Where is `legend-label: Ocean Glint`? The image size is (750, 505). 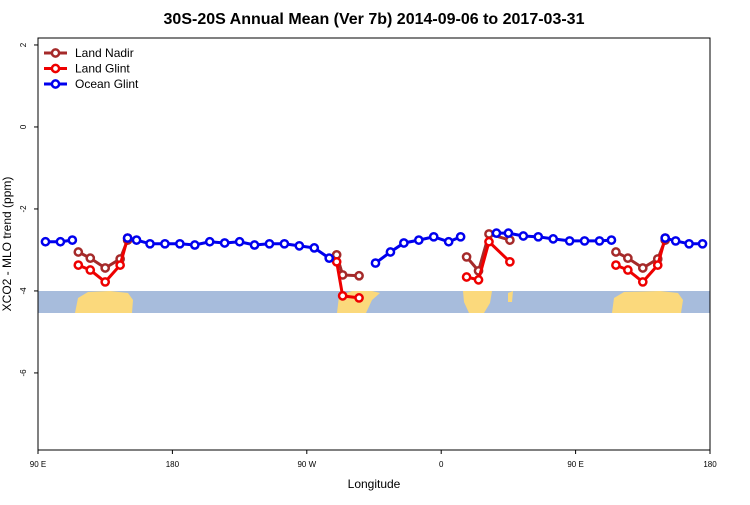
legend-label: Ocean Glint is located at coordinates (107, 84).